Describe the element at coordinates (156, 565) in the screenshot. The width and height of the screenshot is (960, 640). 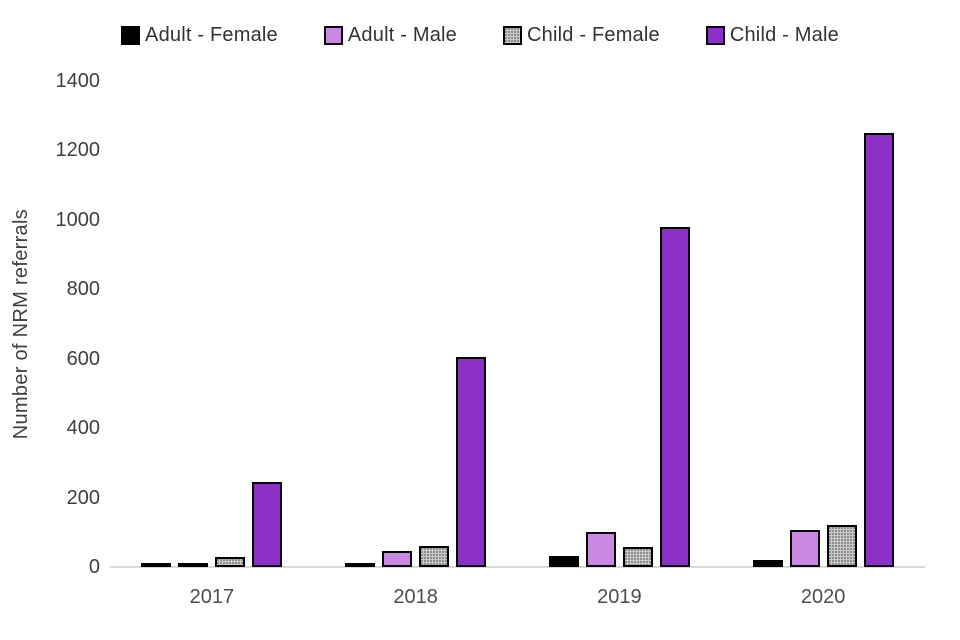
I see `bar-2017-adult-female` at that location.